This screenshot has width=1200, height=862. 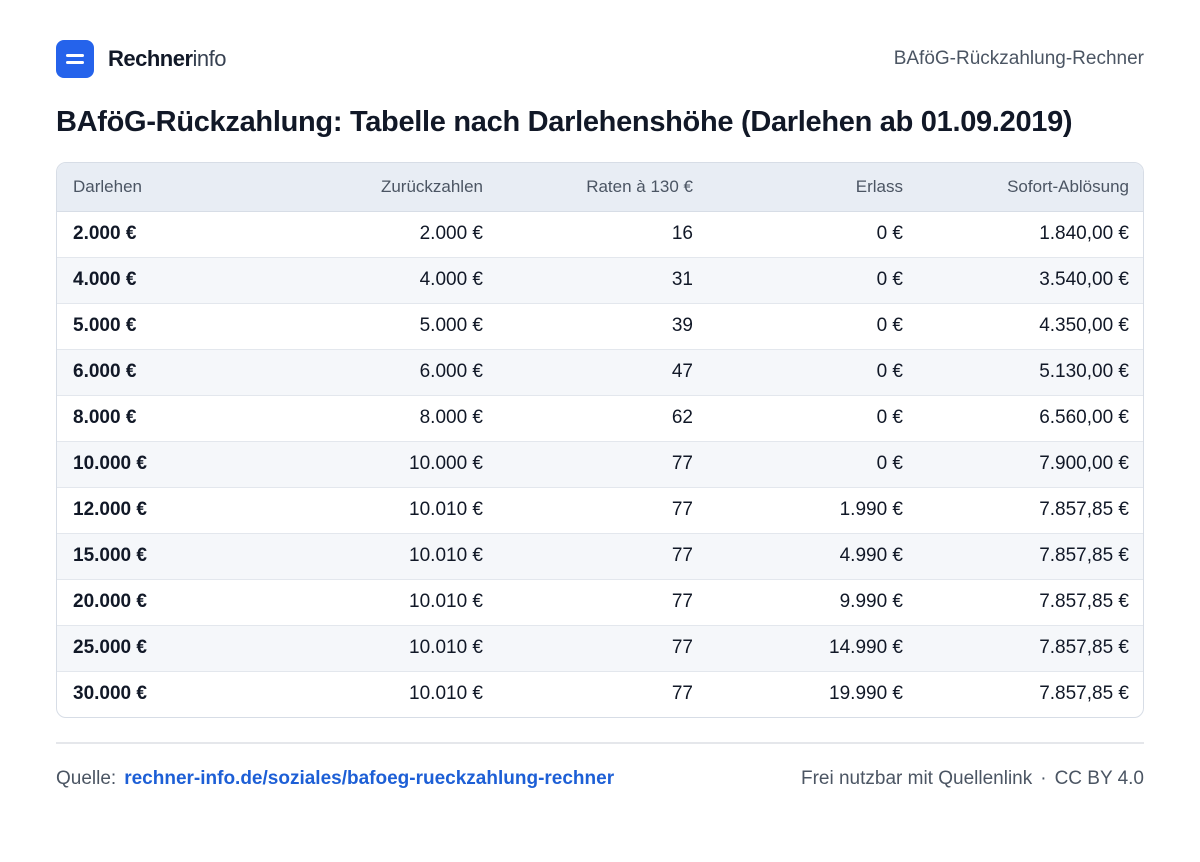 I want to click on table-row: 2.000 €2.000 €16 0 €1.840,00 €, so click(x=600, y=234).